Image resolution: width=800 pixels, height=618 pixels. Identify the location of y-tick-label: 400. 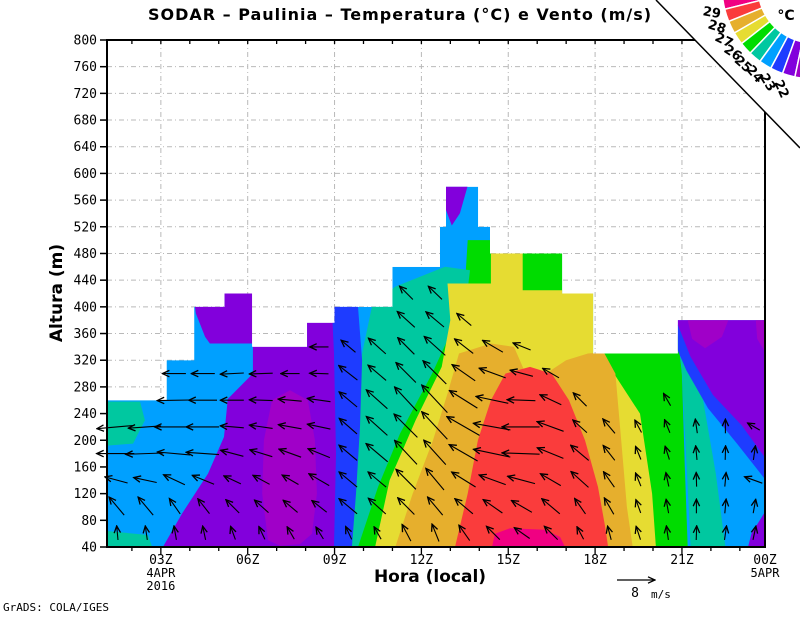
(85, 307).